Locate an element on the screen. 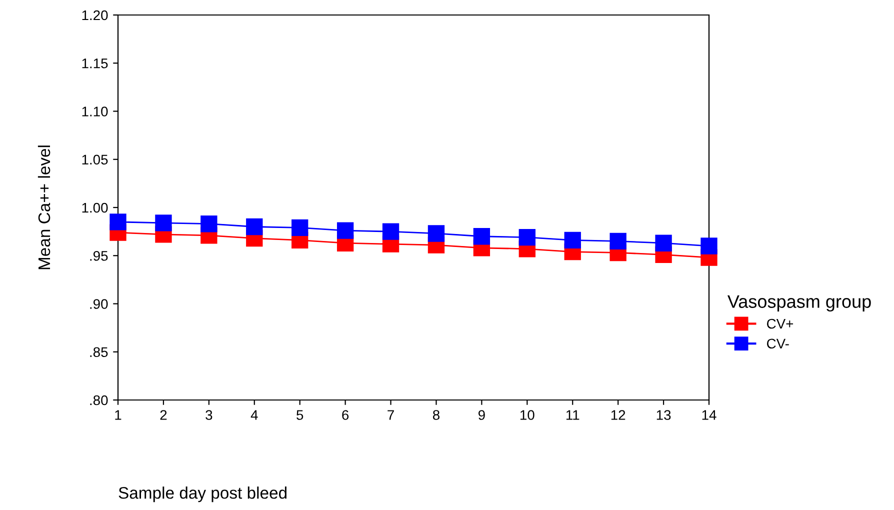 The height and width of the screenshot is (510, 894). legend-title: Vasospasm group is located at coordinates (799, 303).